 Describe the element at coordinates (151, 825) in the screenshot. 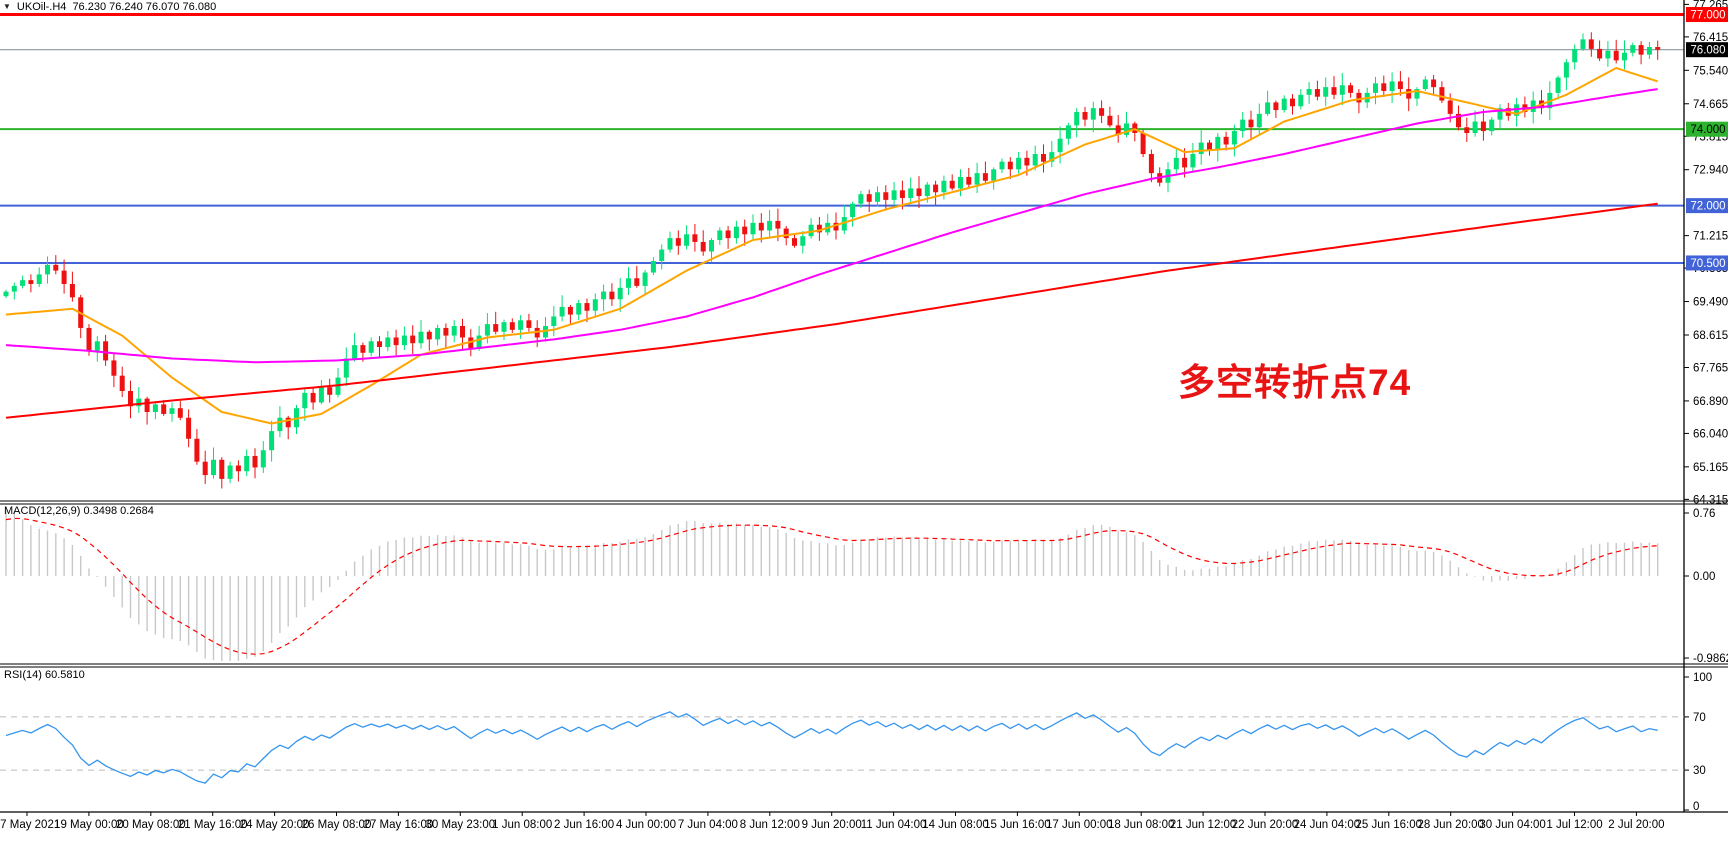

I see `date-tick-label: 20 May 08:00` at that location.